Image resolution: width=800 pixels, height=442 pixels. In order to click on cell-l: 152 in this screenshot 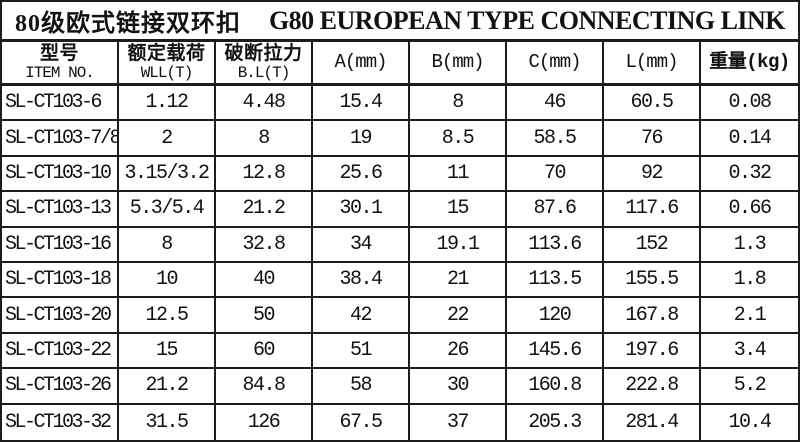, I will do `click(652, 245)`.